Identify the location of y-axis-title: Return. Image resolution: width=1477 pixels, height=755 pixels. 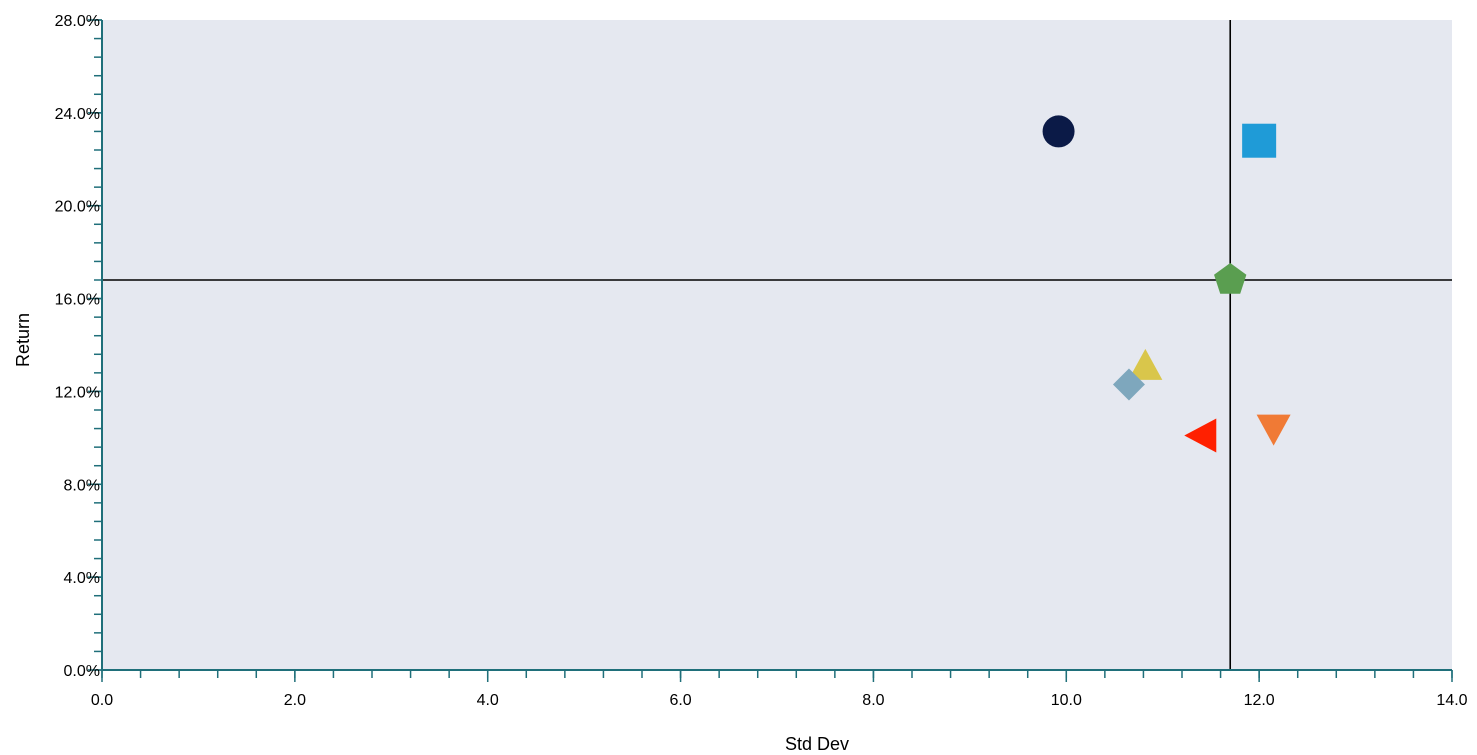
(23, 340).